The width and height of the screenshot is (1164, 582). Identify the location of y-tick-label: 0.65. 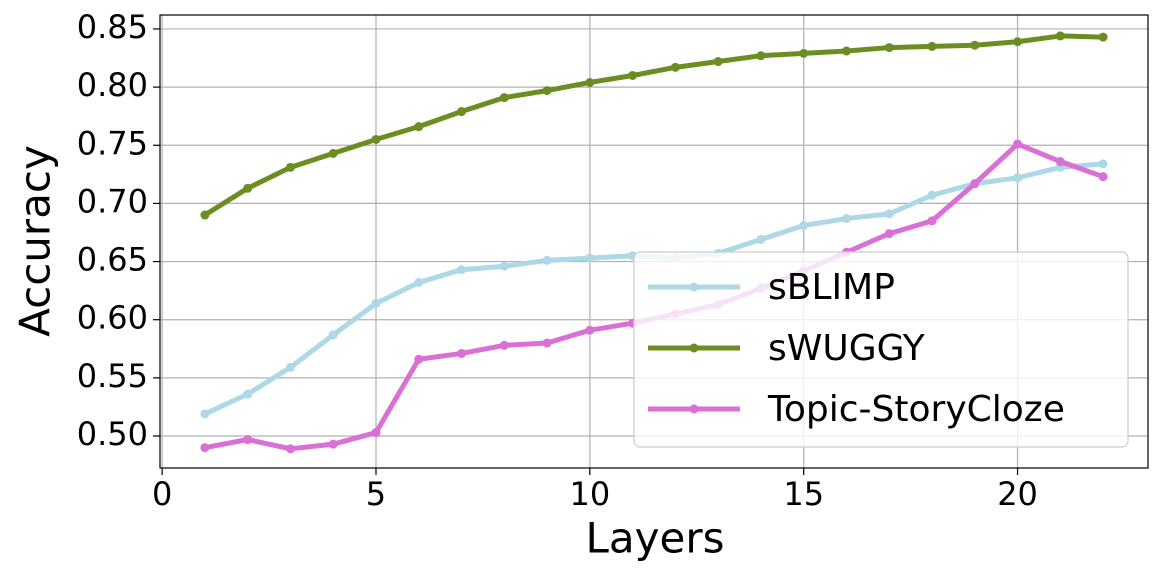
(112, 260).